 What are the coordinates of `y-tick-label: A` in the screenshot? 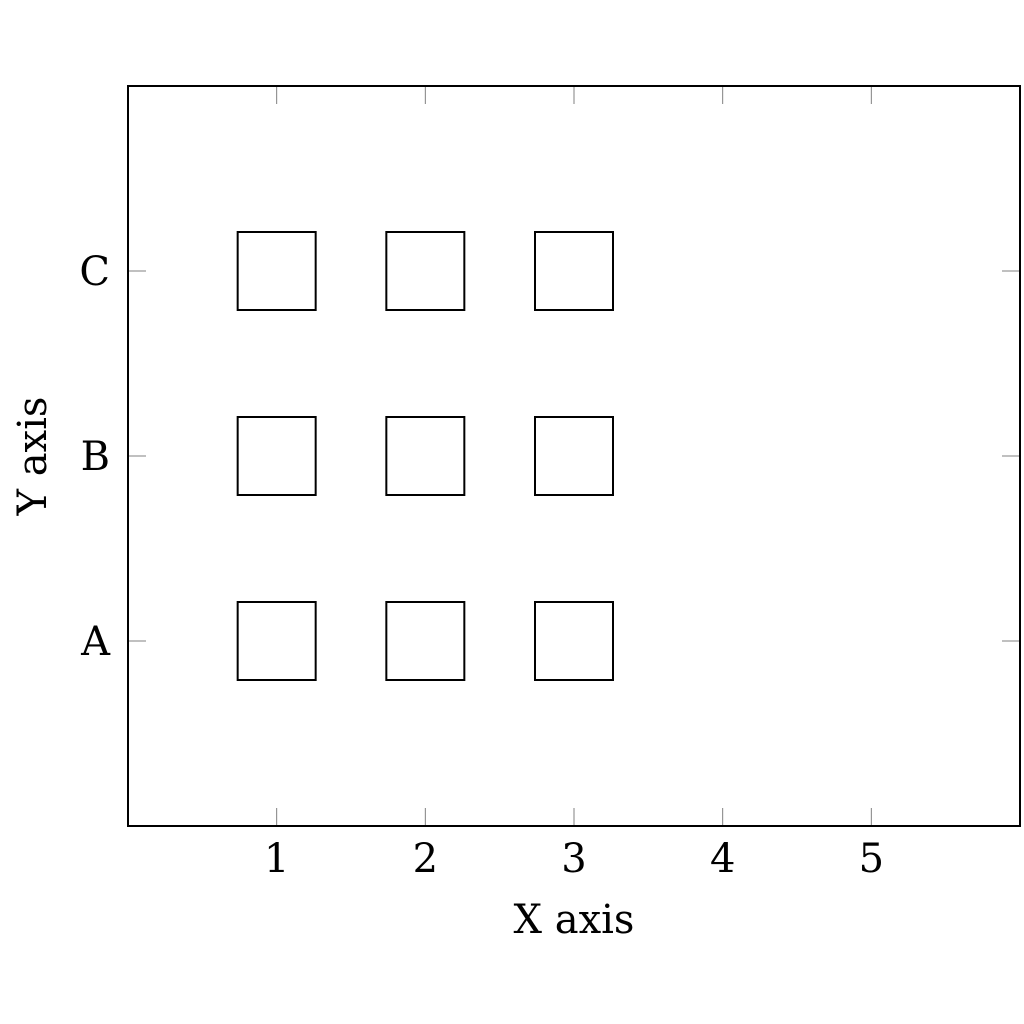 It's located at (95, 642).